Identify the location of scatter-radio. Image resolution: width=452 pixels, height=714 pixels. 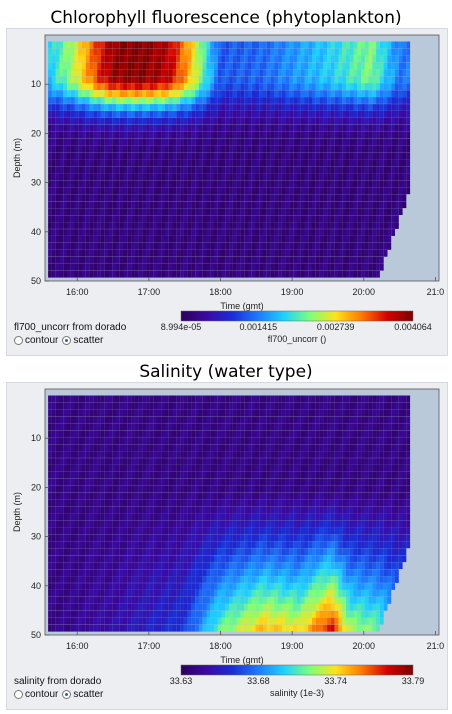
(67, 340).